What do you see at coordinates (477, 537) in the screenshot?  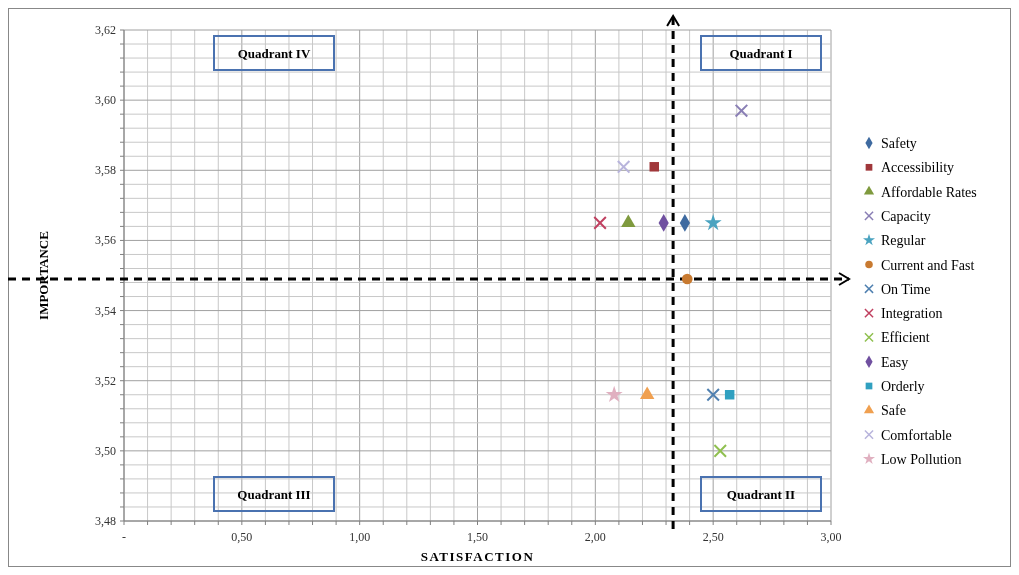 I see `x-tick-label: 1,50` at bounding box center [477, 537].